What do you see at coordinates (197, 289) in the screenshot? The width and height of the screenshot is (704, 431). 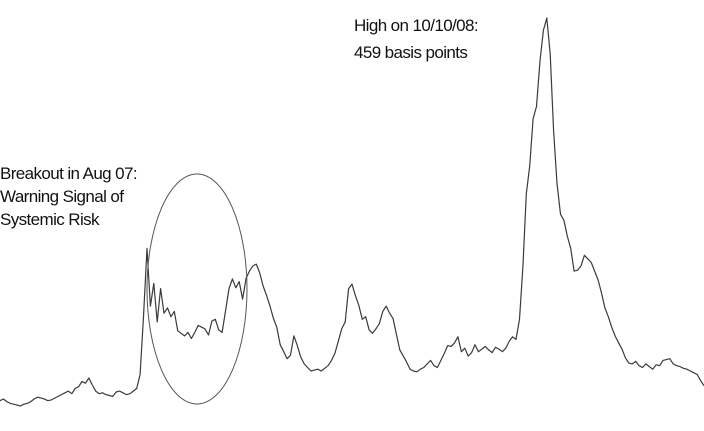 I see `breakout-highlight-circle` at bounding box center [197, 289].